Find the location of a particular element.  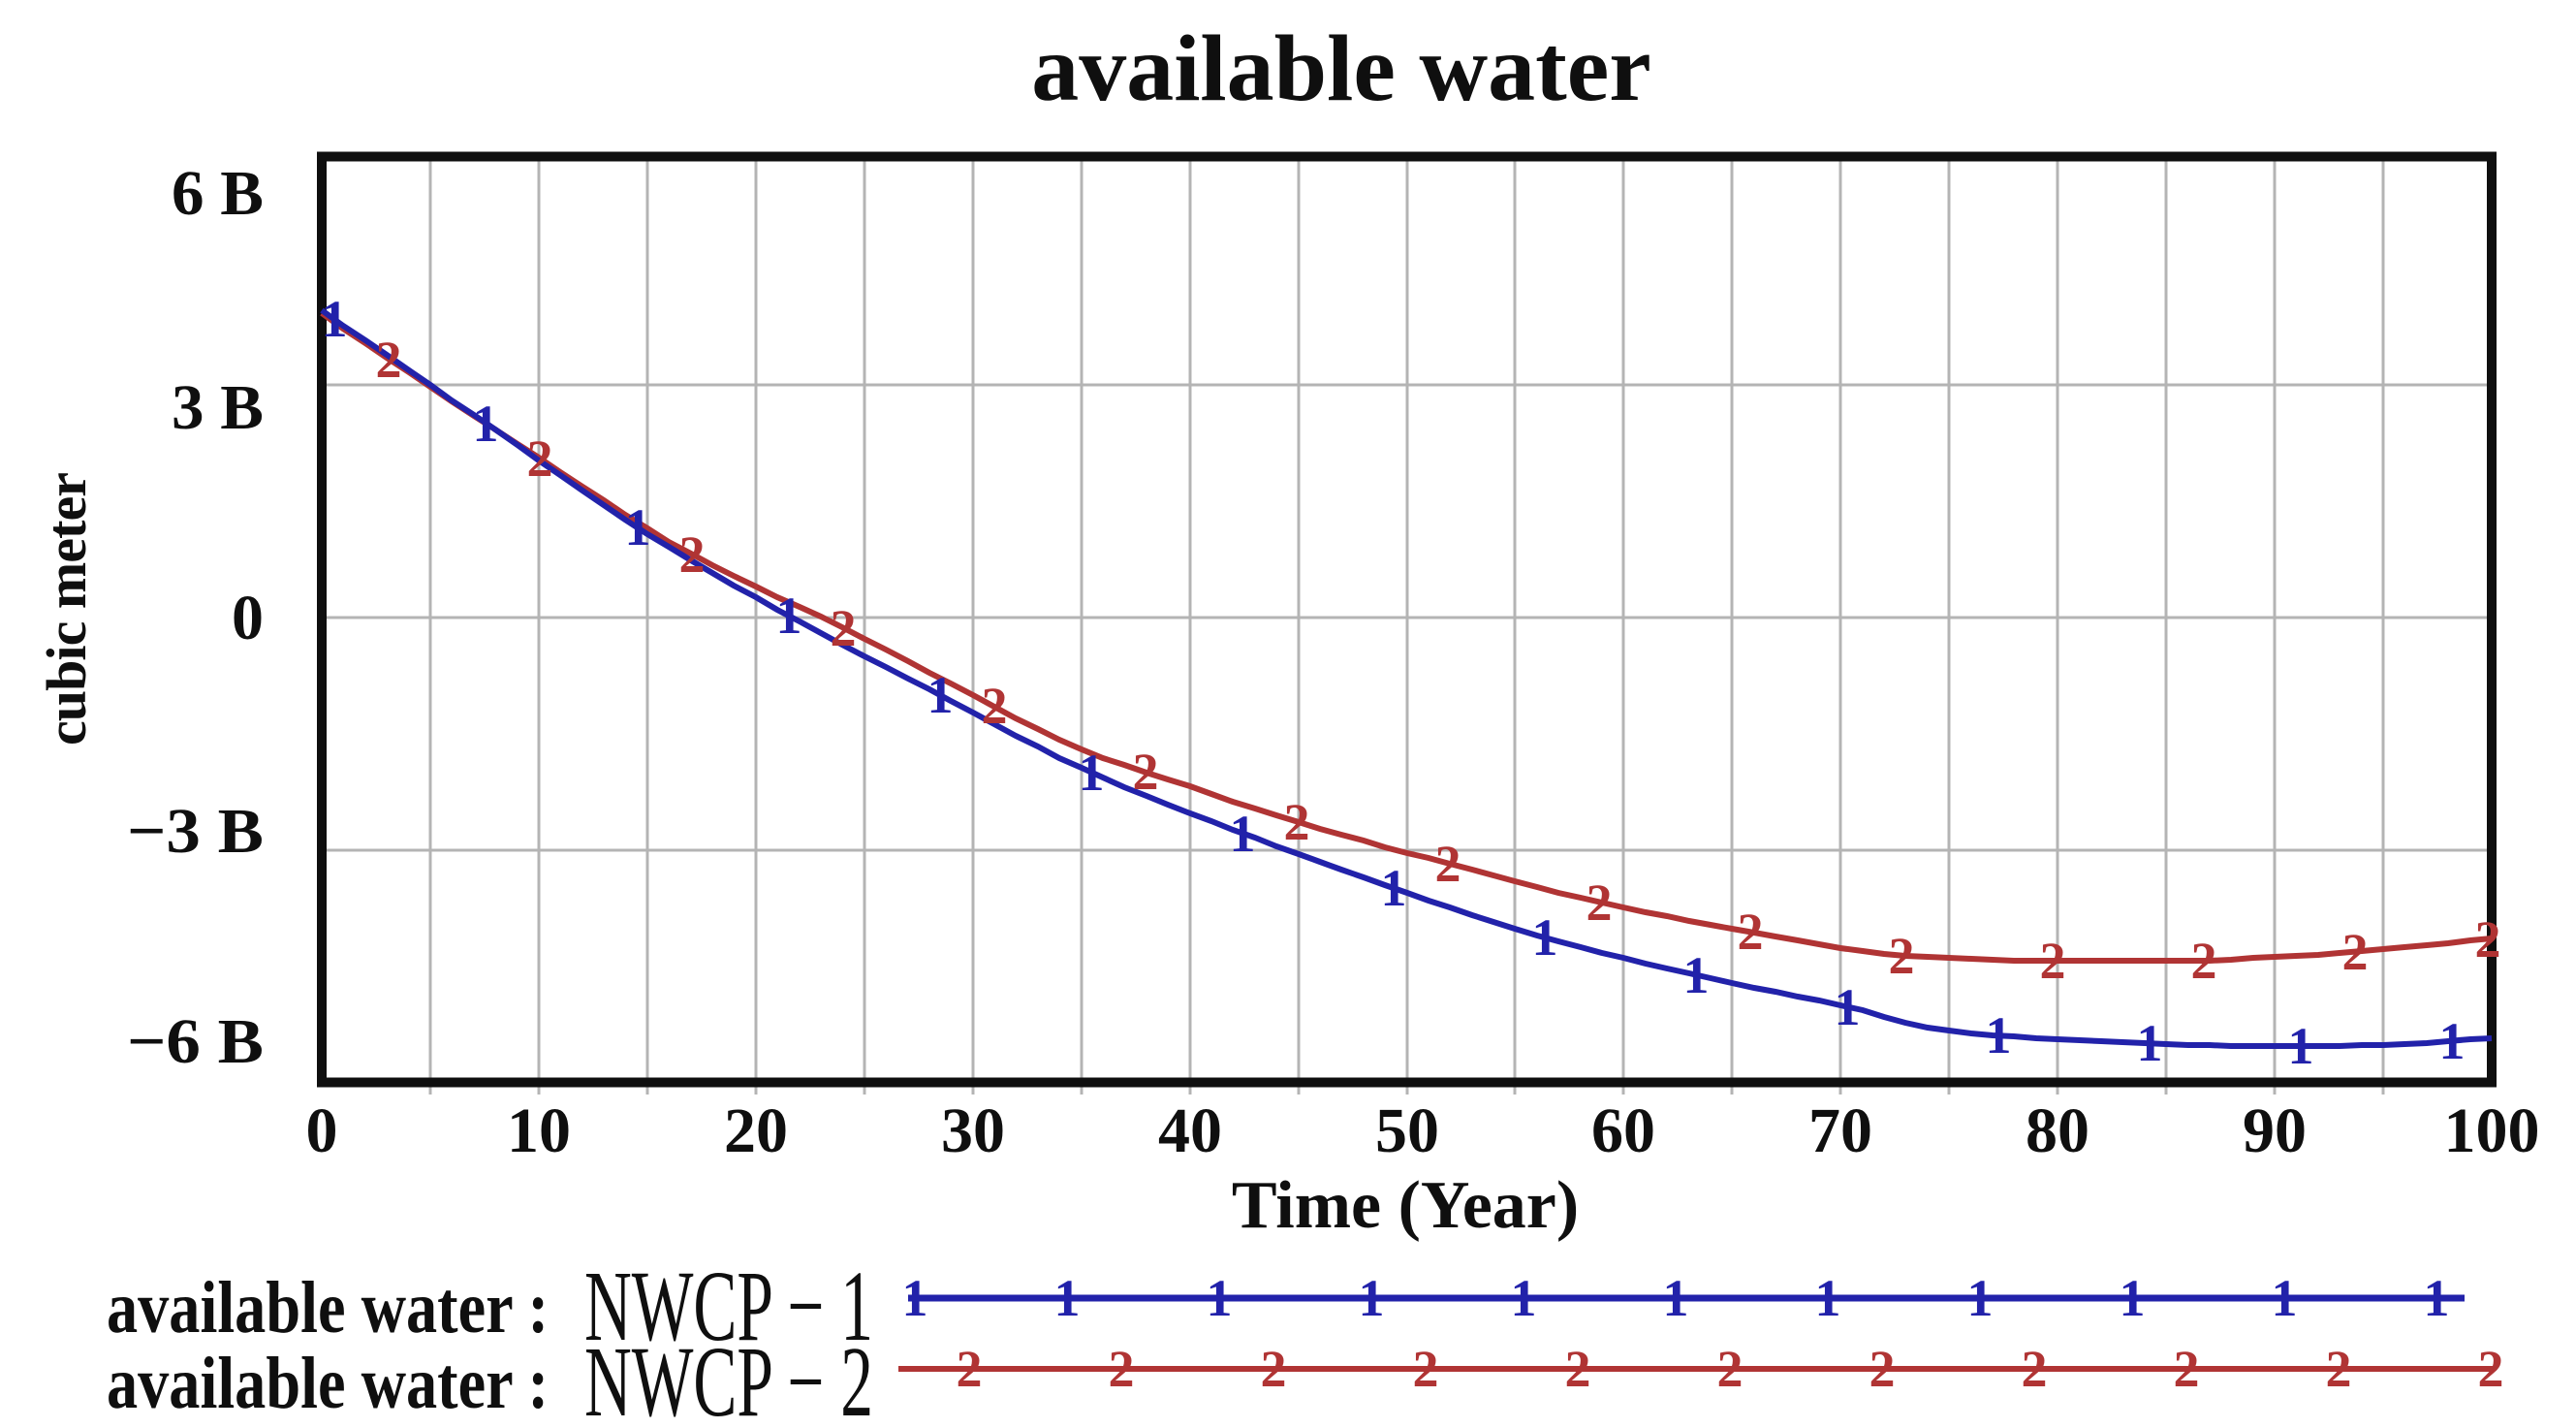

svg-text: available water is located at coordinates (1341, 69).